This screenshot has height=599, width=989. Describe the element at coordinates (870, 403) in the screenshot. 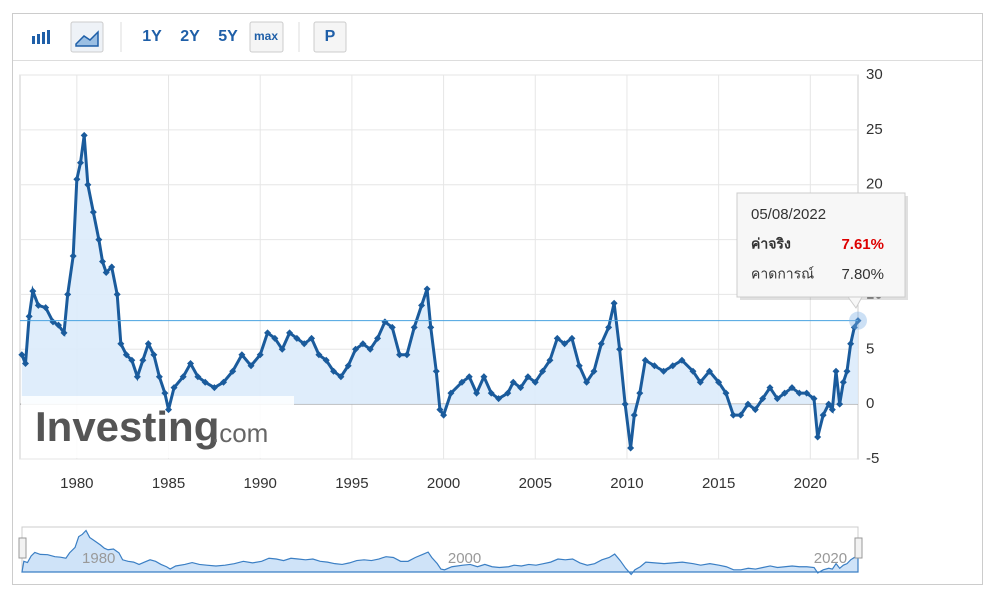

I see `y-tick-label: 0` at that location.